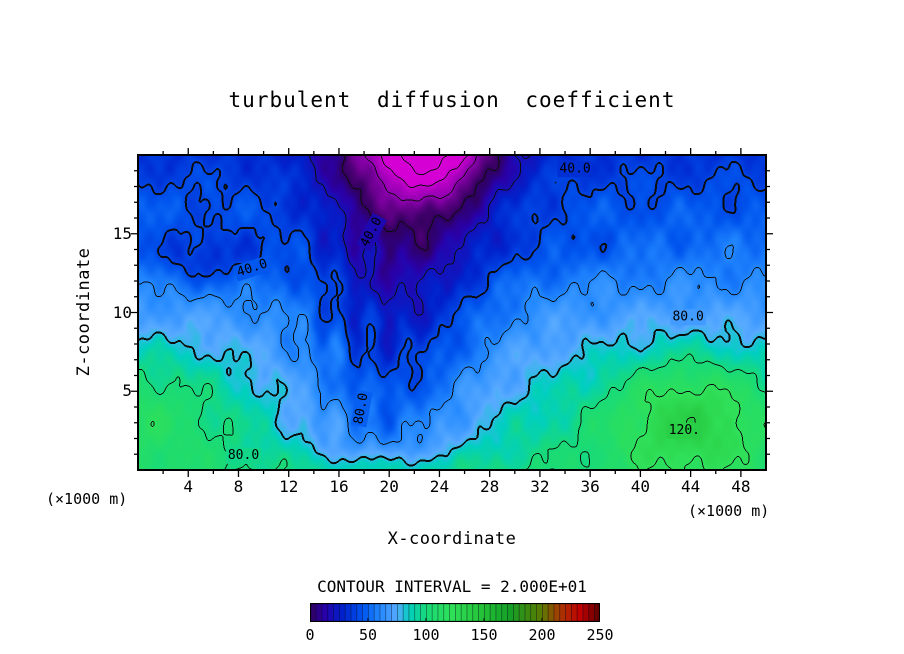  Describe the element at coordinates (368, 635) in the screenshot. I see `colorbar-tick-label: 50` at that location.